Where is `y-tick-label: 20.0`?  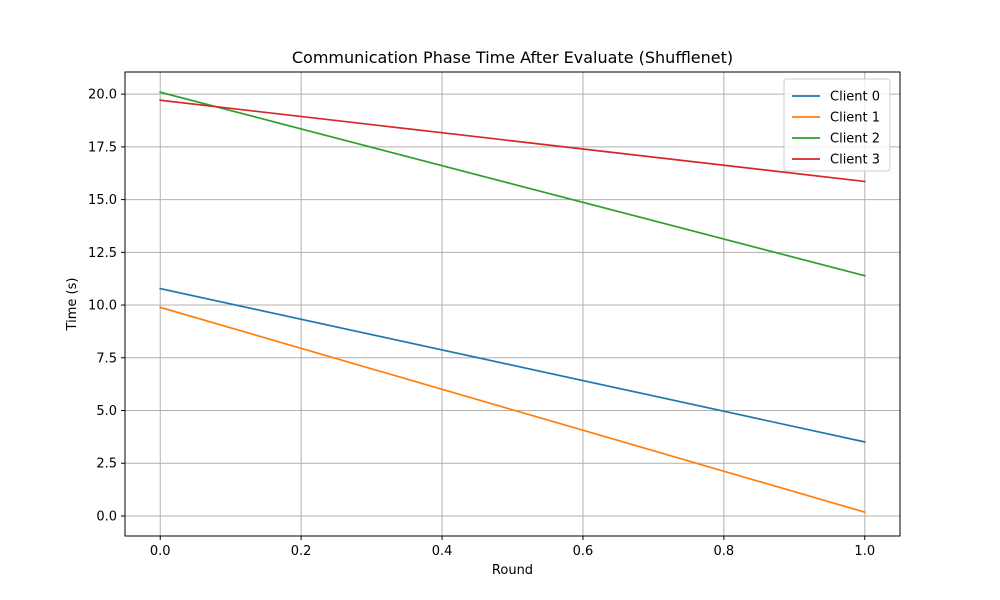
y-tick-label: 20.0 is located at coordinates (102, 95).